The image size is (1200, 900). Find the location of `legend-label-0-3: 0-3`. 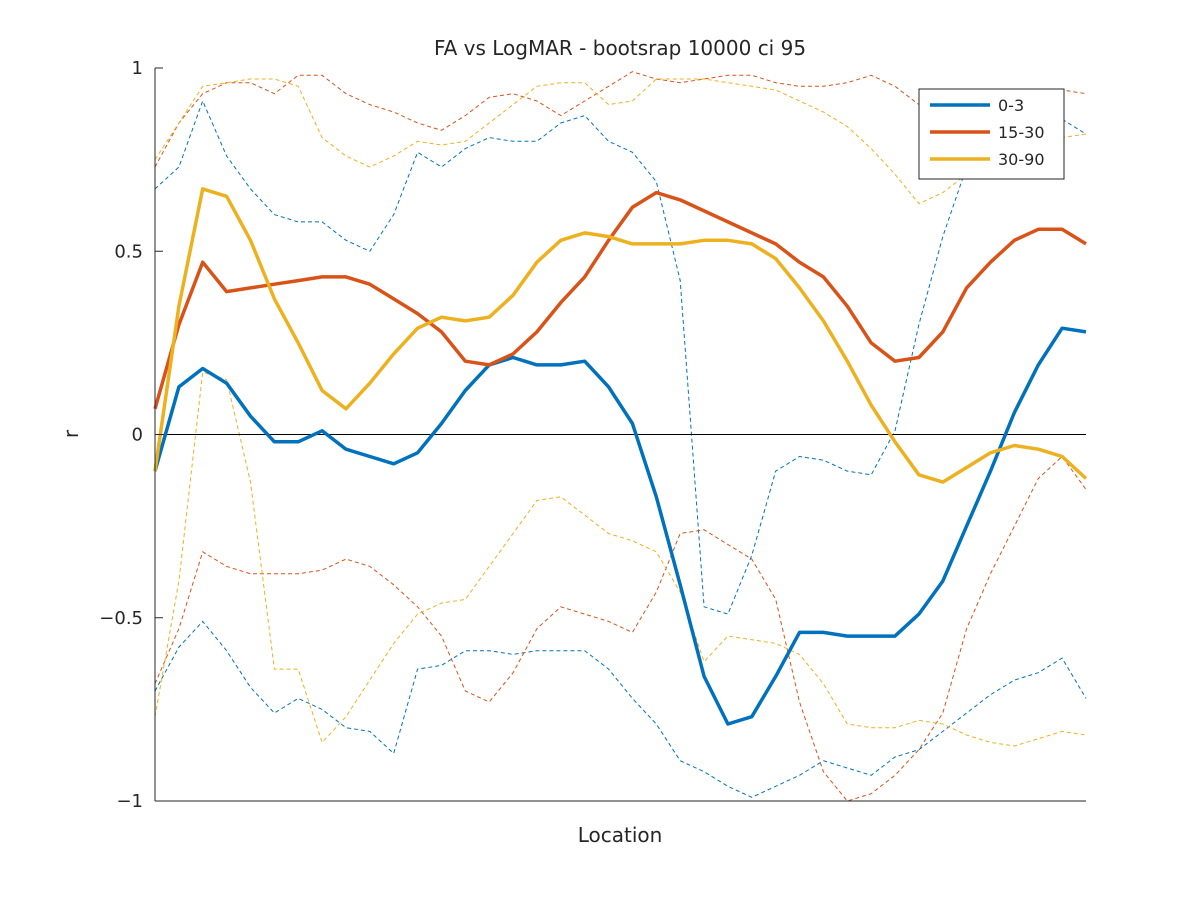

legend-label-0-3: 0-3 is located at coordinates (1011, 105).